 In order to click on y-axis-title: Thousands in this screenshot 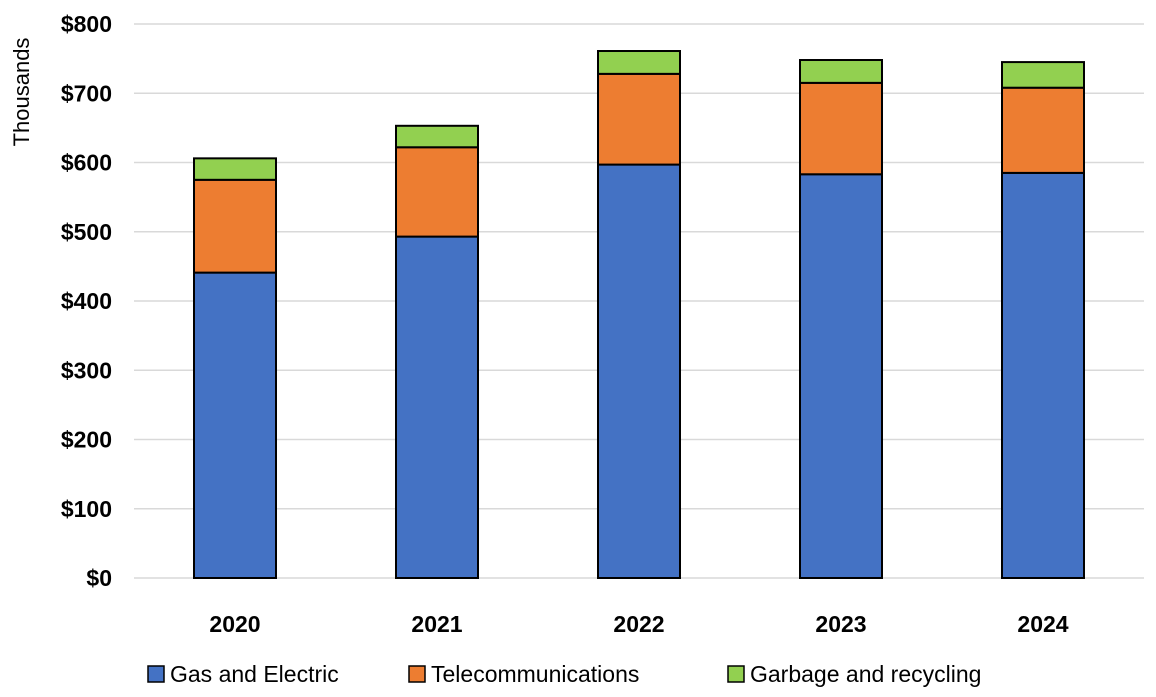, I will do `click(21, 92)`.